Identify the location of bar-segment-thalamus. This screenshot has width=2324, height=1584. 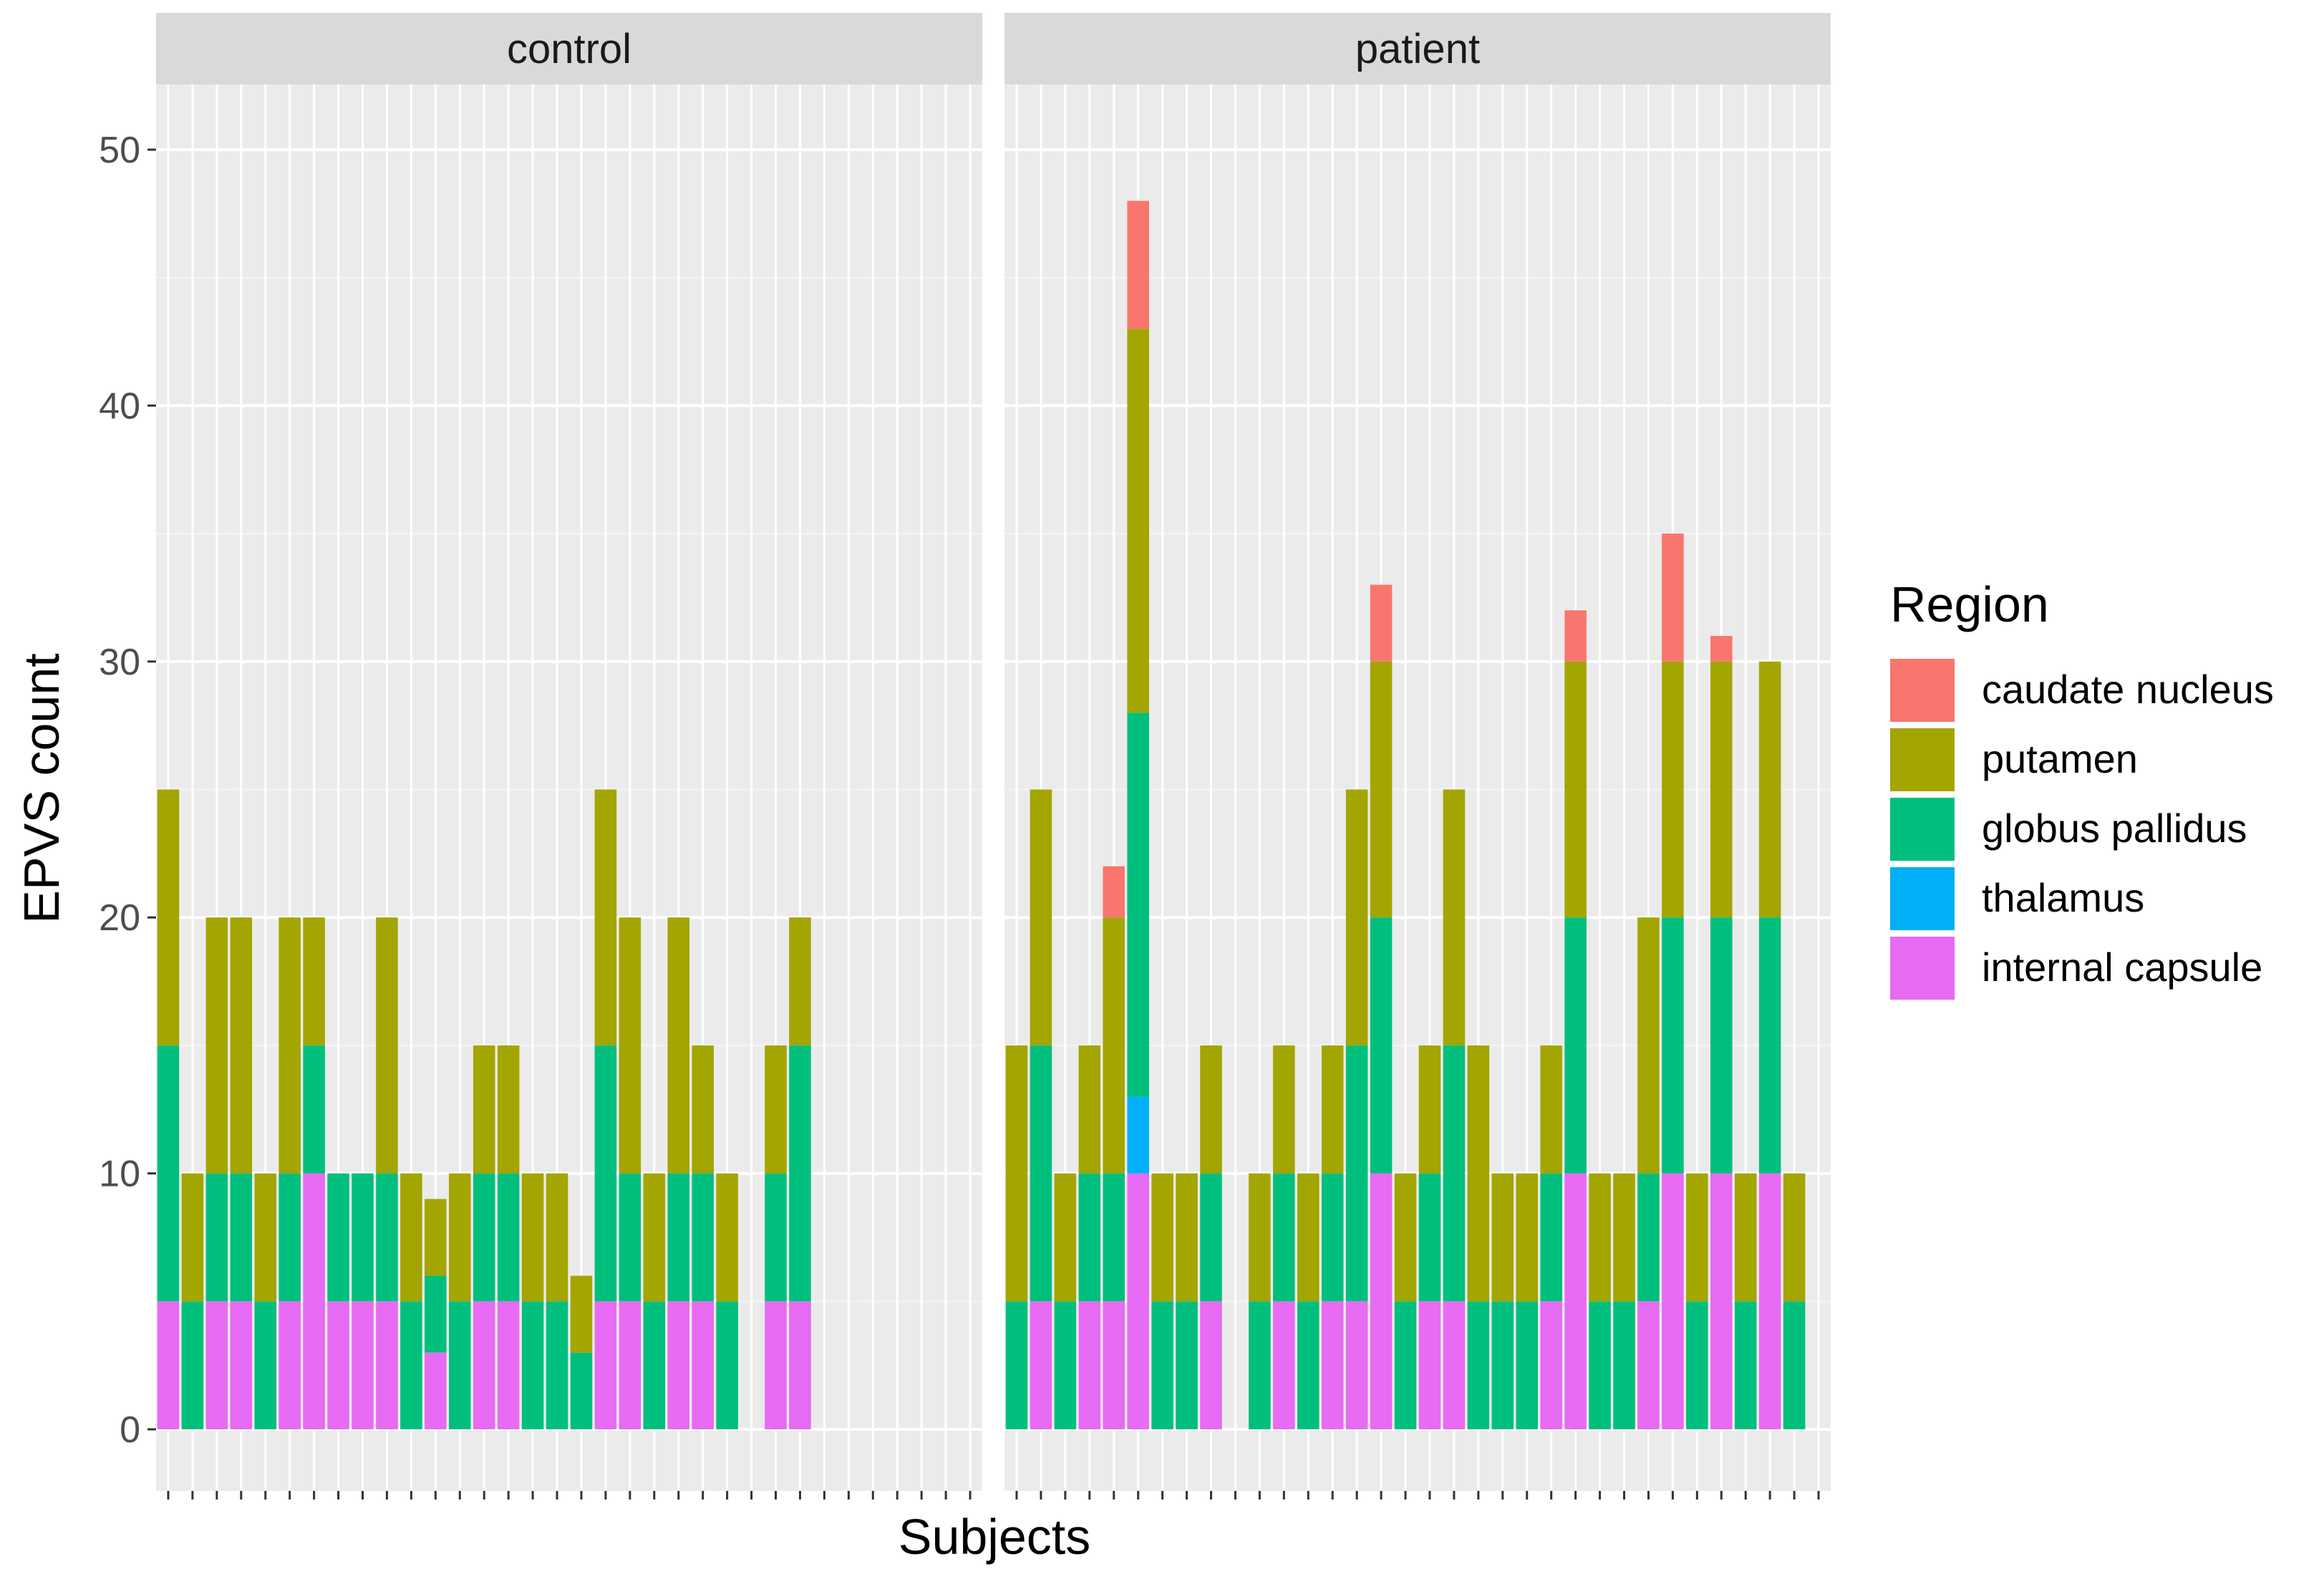
(1138, 1135).